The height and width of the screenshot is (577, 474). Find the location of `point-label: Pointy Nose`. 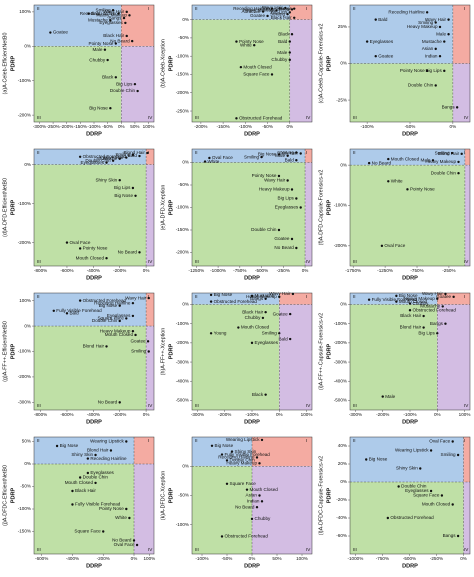

point-label: Pointy Nose is located at coordinates (101, 43).